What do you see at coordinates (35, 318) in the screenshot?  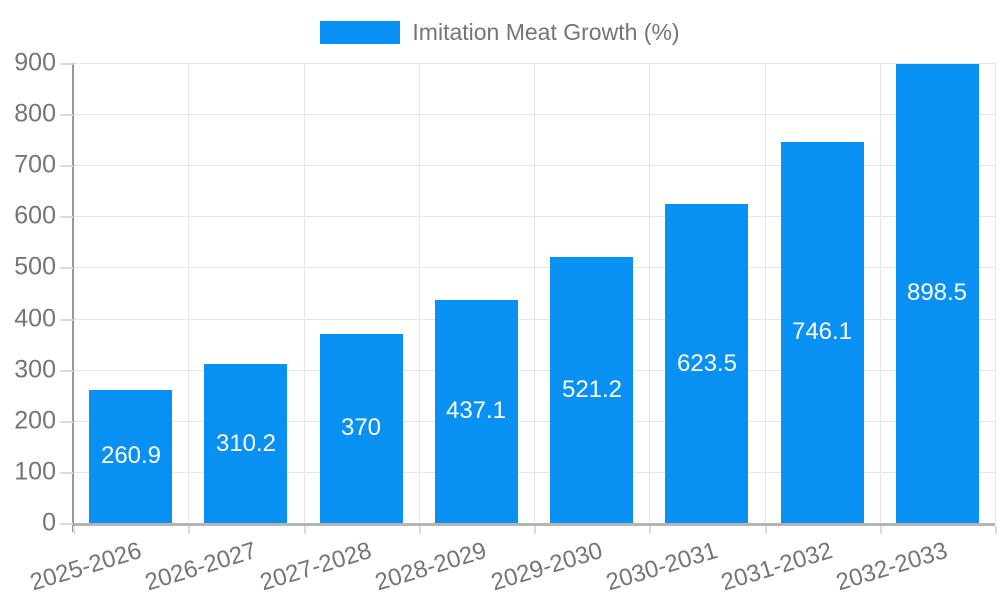 I see `y-axis-tick-label: 400` at bounding box center [35, 318].